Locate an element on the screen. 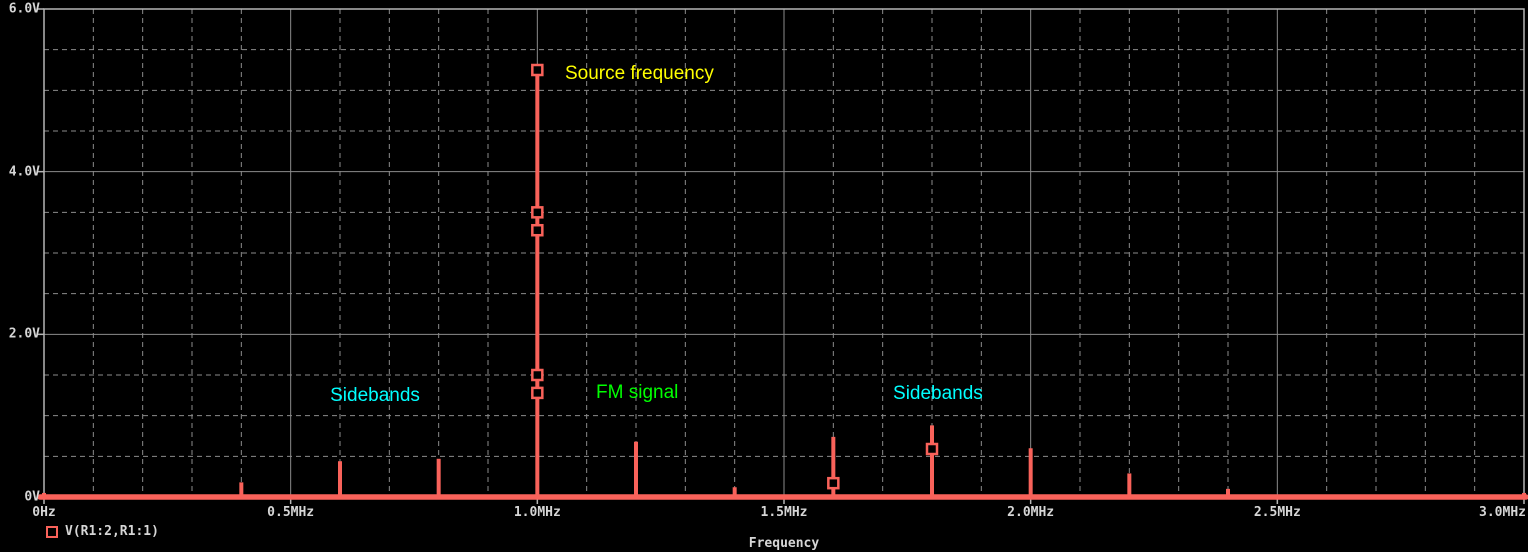 The image size is (1528, 552). annotation-label: Source frequency is located at coordinates (639, 74).